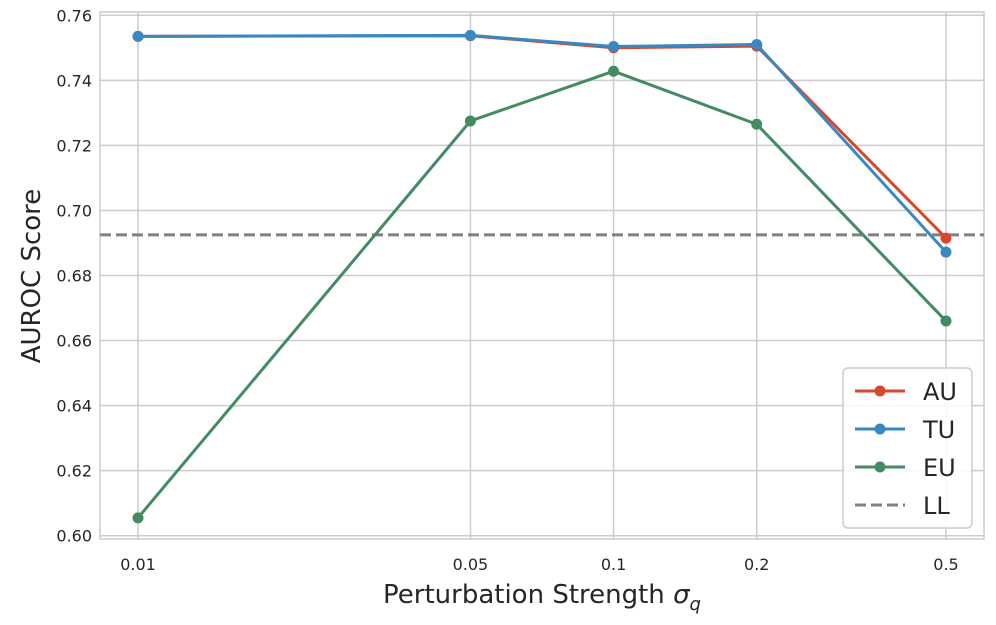  I want to click on y-axis-label: AUROC Score, so click(32, 276).